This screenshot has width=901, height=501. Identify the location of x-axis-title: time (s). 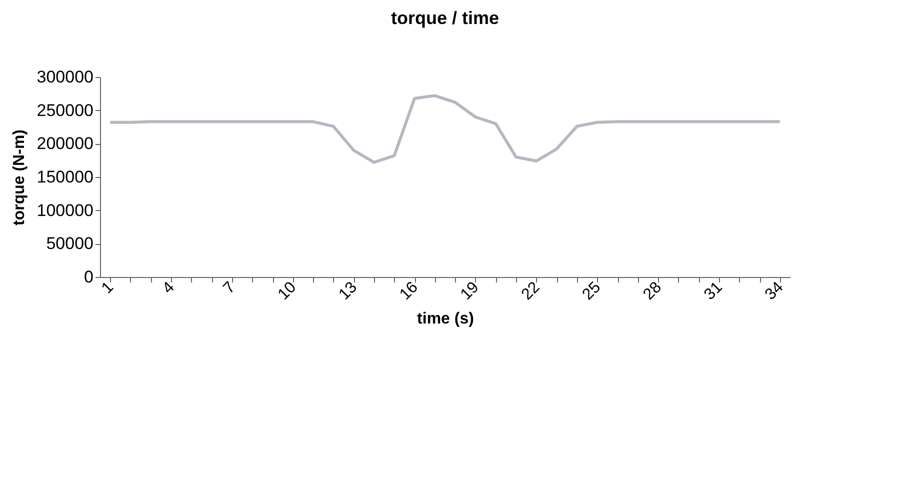
(445, 319).